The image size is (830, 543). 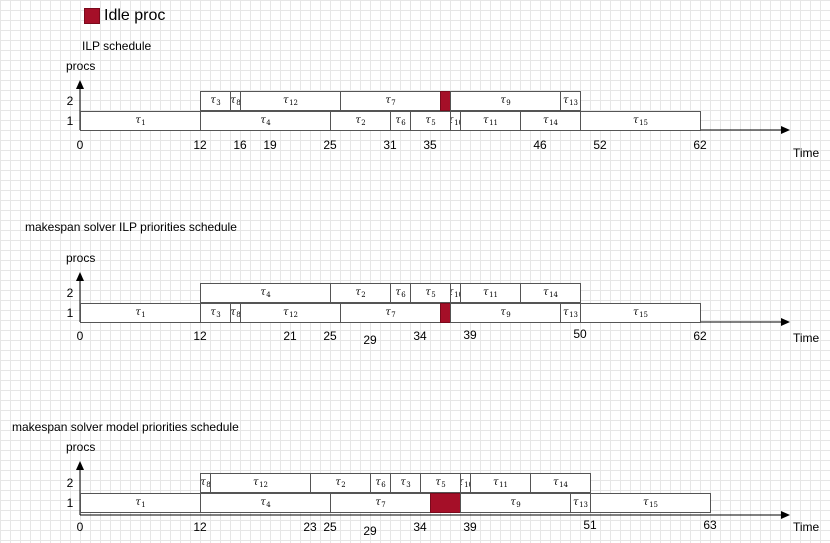 What do you see at coordinates (420, 336) in the screenshot?
I see `time-tick-label: 34` at bounding box center [420, 336].